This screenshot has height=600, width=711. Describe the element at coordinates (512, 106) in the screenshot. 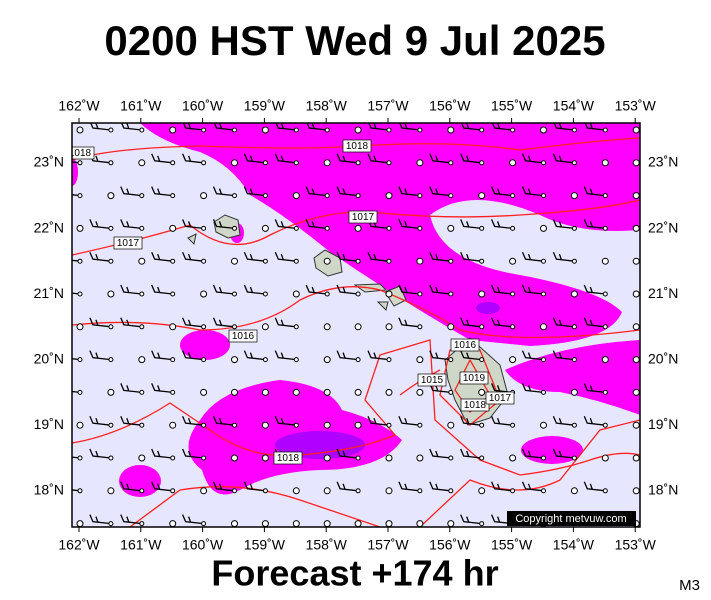

I see `longitude-label: 155˚W` at that location.